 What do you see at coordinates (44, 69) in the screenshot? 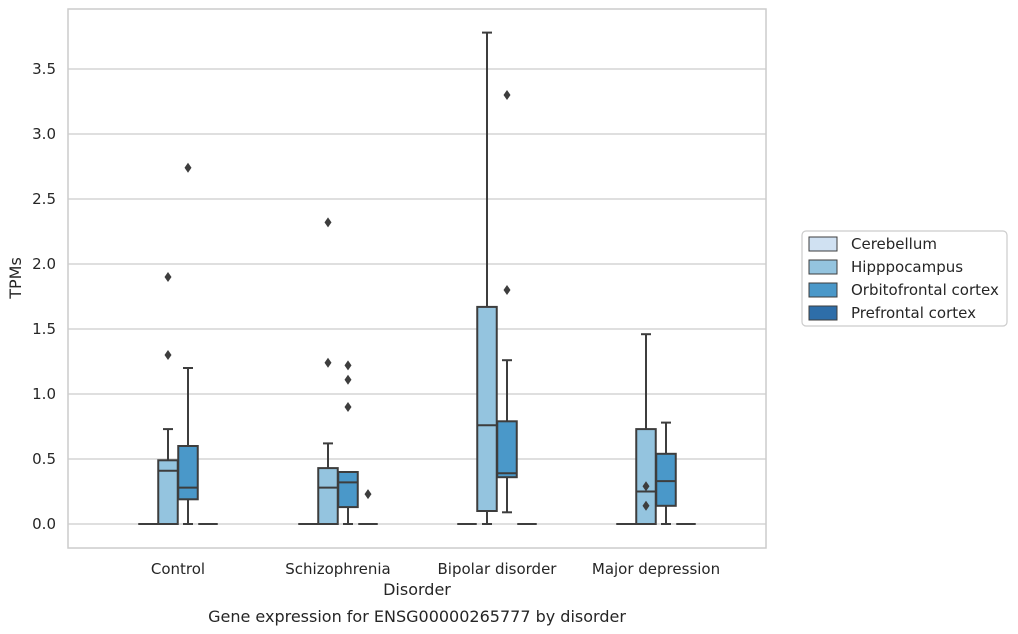
I see `y-tick-label: 3.5` at bounding box center [44, 69].